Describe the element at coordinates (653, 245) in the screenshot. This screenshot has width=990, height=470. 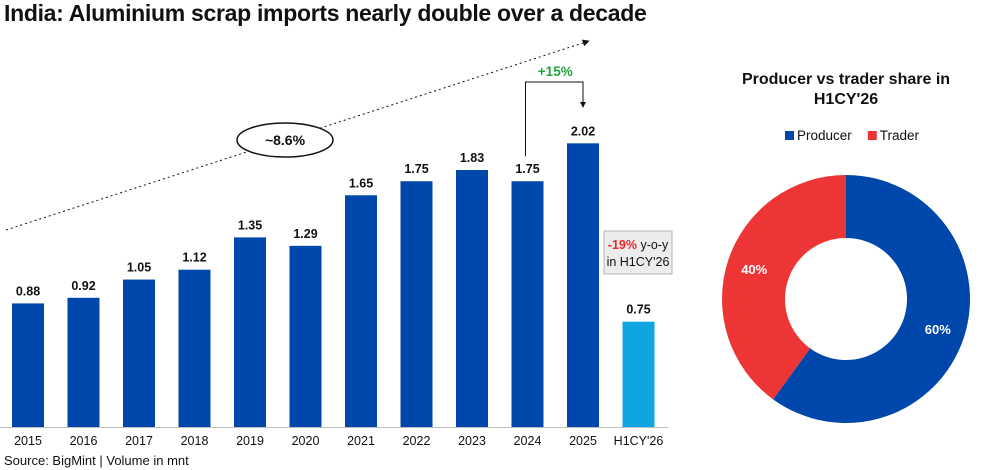
I see `yoy-text: y-o-y` at that location.